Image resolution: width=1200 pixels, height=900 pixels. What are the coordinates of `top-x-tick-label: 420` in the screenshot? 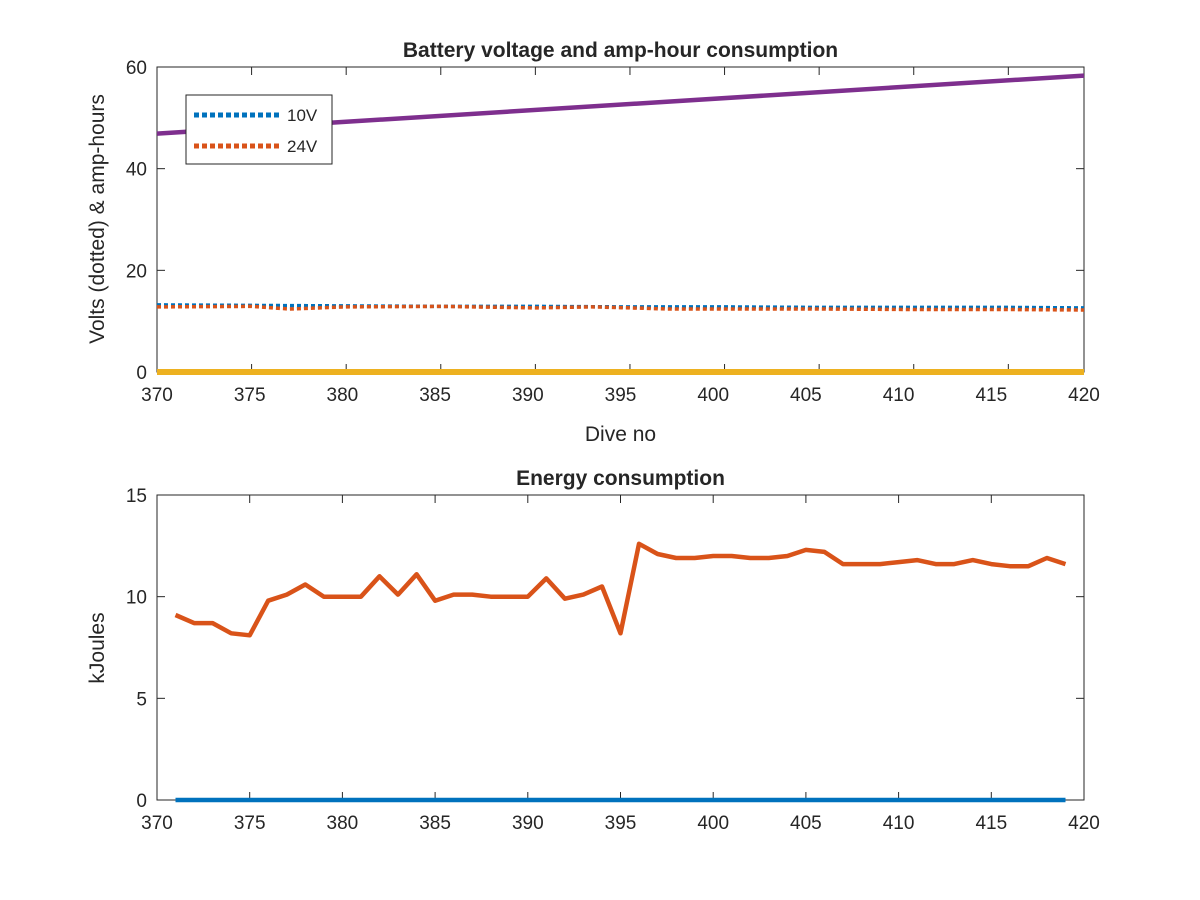 It's located at (1084, 395).